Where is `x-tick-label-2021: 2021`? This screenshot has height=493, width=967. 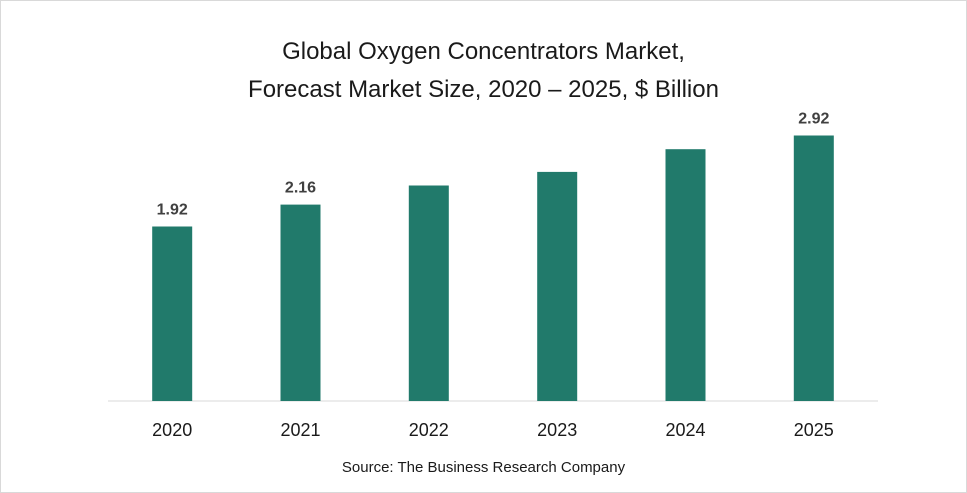 x-tick-label-2021: 2021 is located at coordinates (300, 430).